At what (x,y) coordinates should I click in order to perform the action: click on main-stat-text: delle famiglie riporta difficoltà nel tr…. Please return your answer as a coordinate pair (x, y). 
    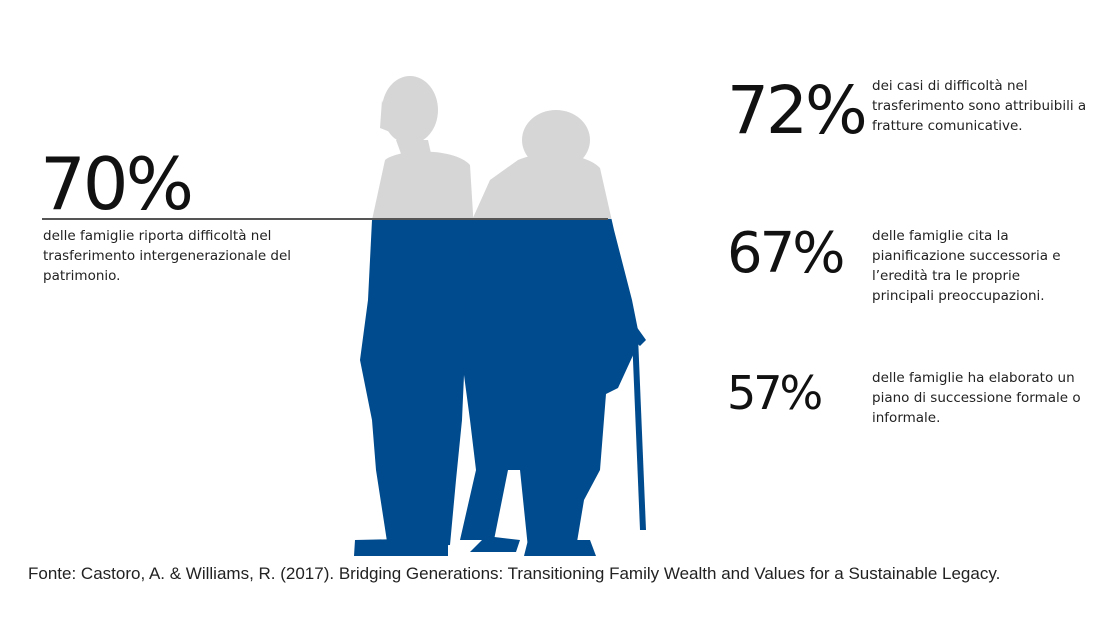
    Looking at the image, I should click on (167, 256).